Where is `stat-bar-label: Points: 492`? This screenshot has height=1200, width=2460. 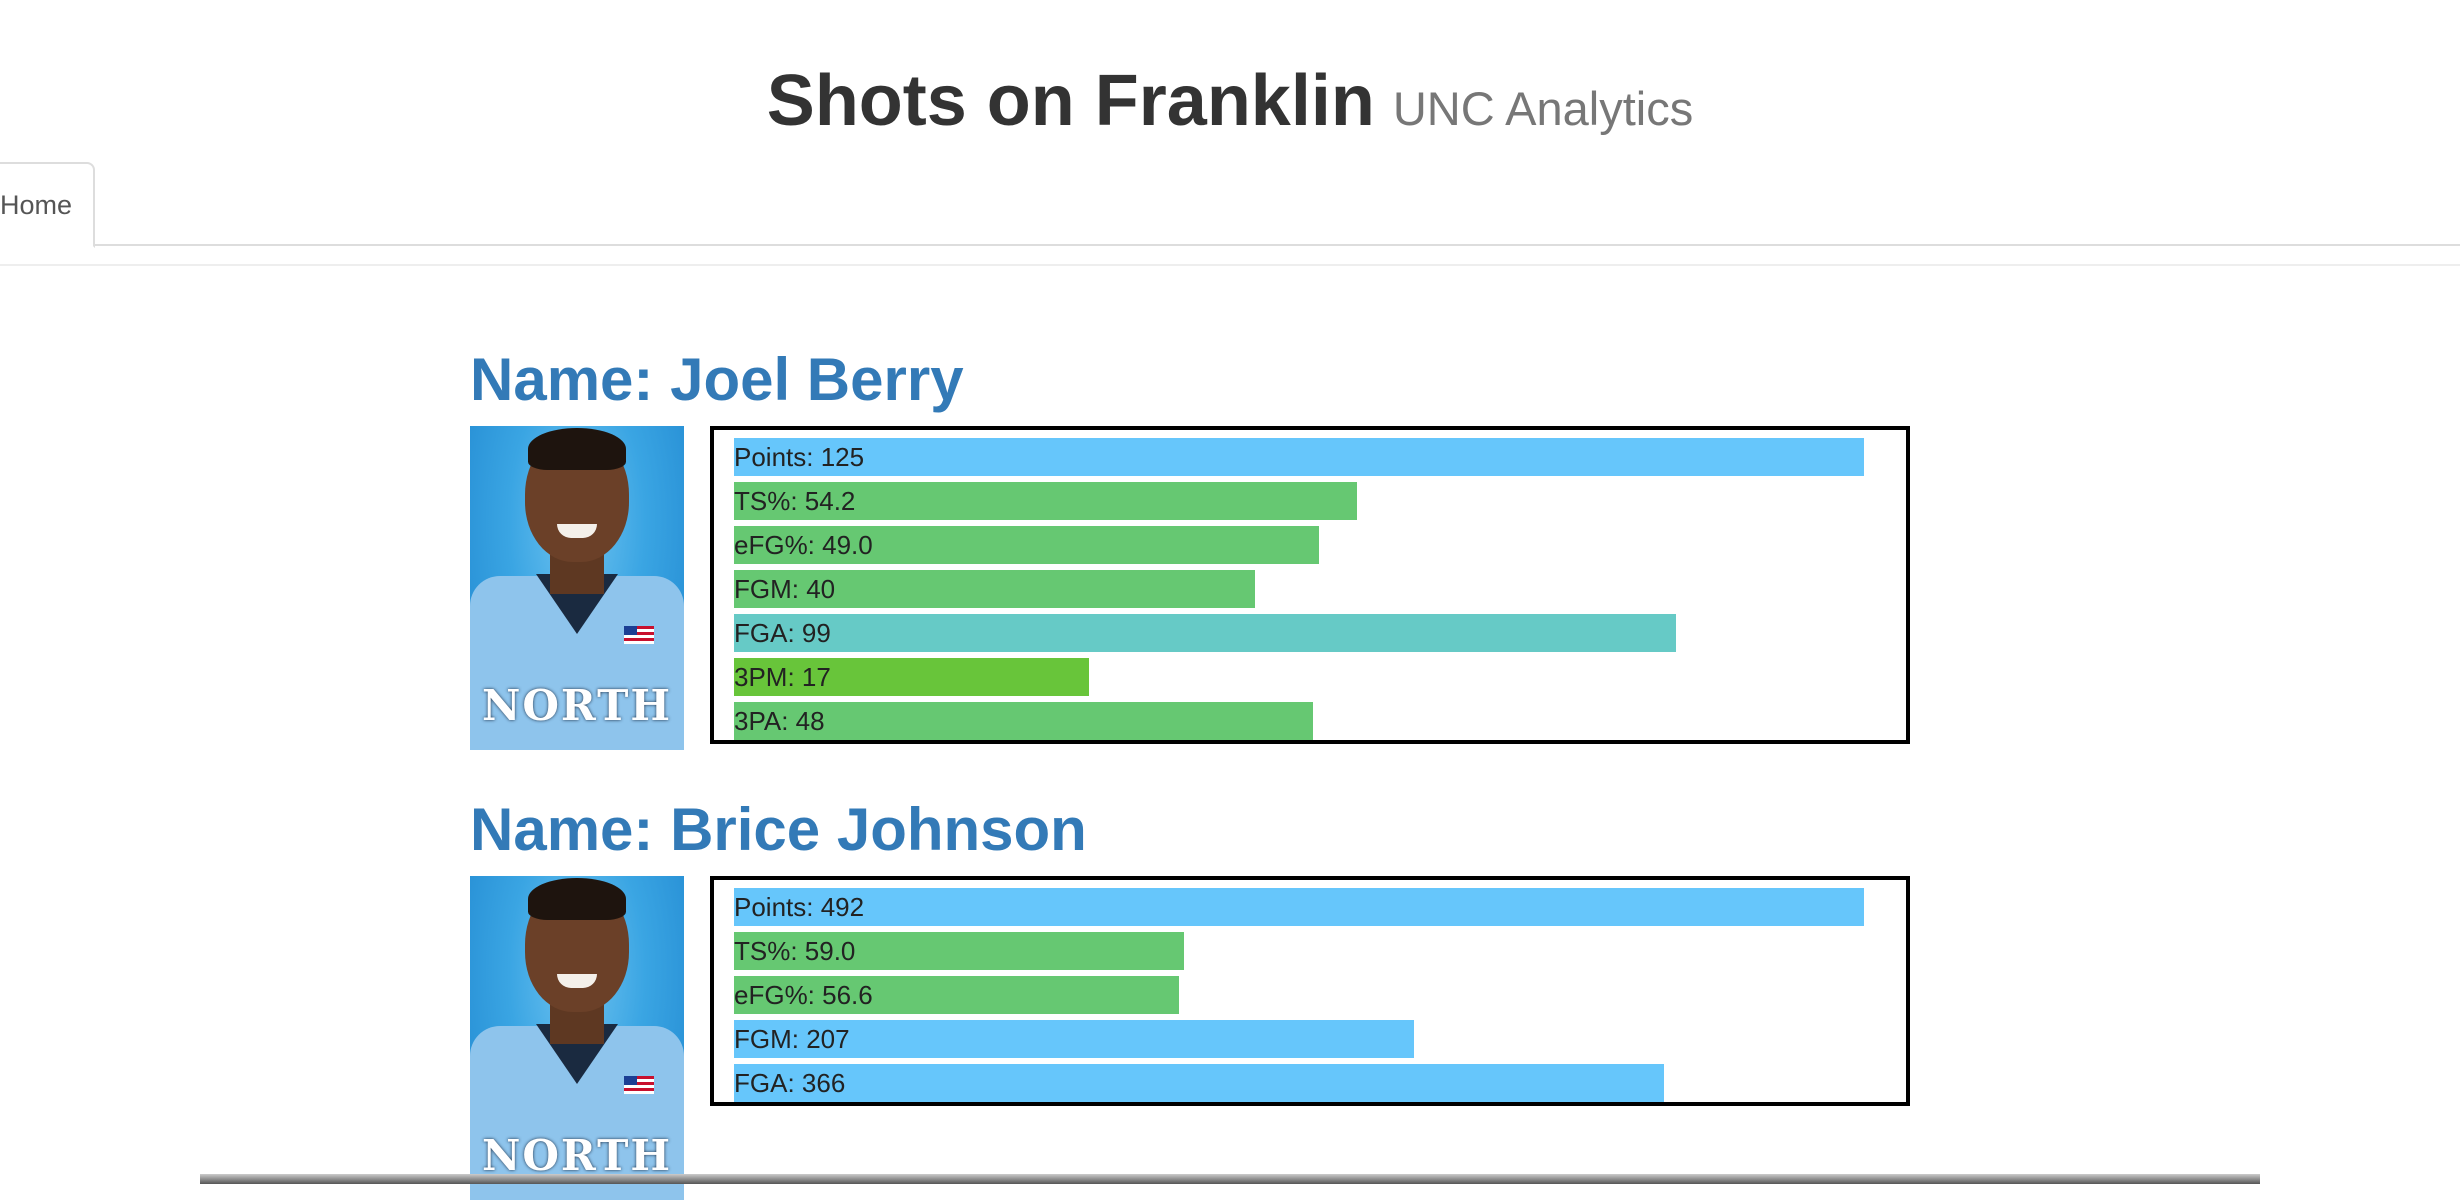
stat-bar-label: Points: 492 is located at coordinates (799, 907).